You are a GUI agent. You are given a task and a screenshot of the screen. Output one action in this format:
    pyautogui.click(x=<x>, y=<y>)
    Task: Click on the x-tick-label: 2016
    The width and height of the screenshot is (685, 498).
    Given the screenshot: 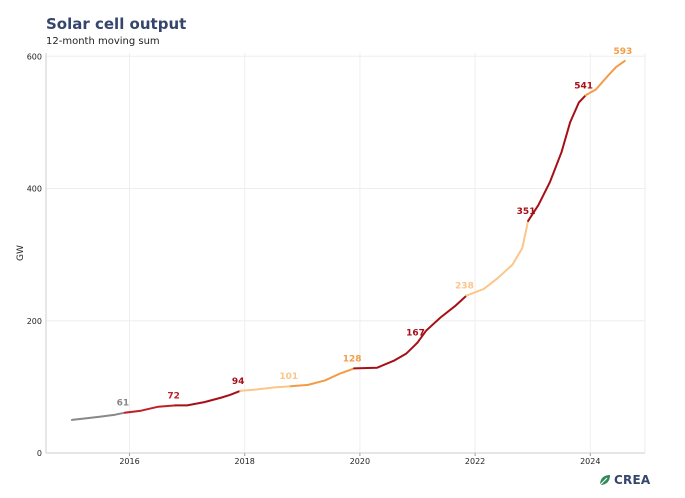 What is the action you would take?
    pyautogui.click(x=129, y=461)
    